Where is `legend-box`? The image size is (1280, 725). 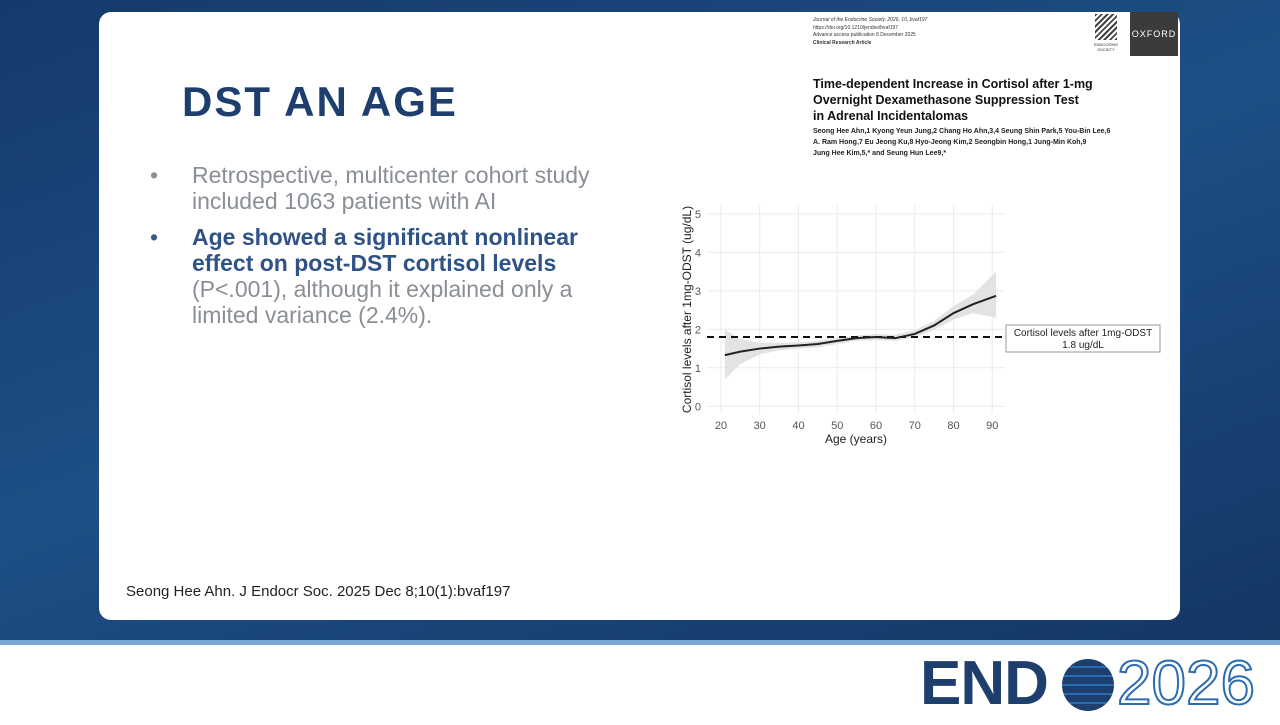 legend-box is located at coordinates (1083, 338).